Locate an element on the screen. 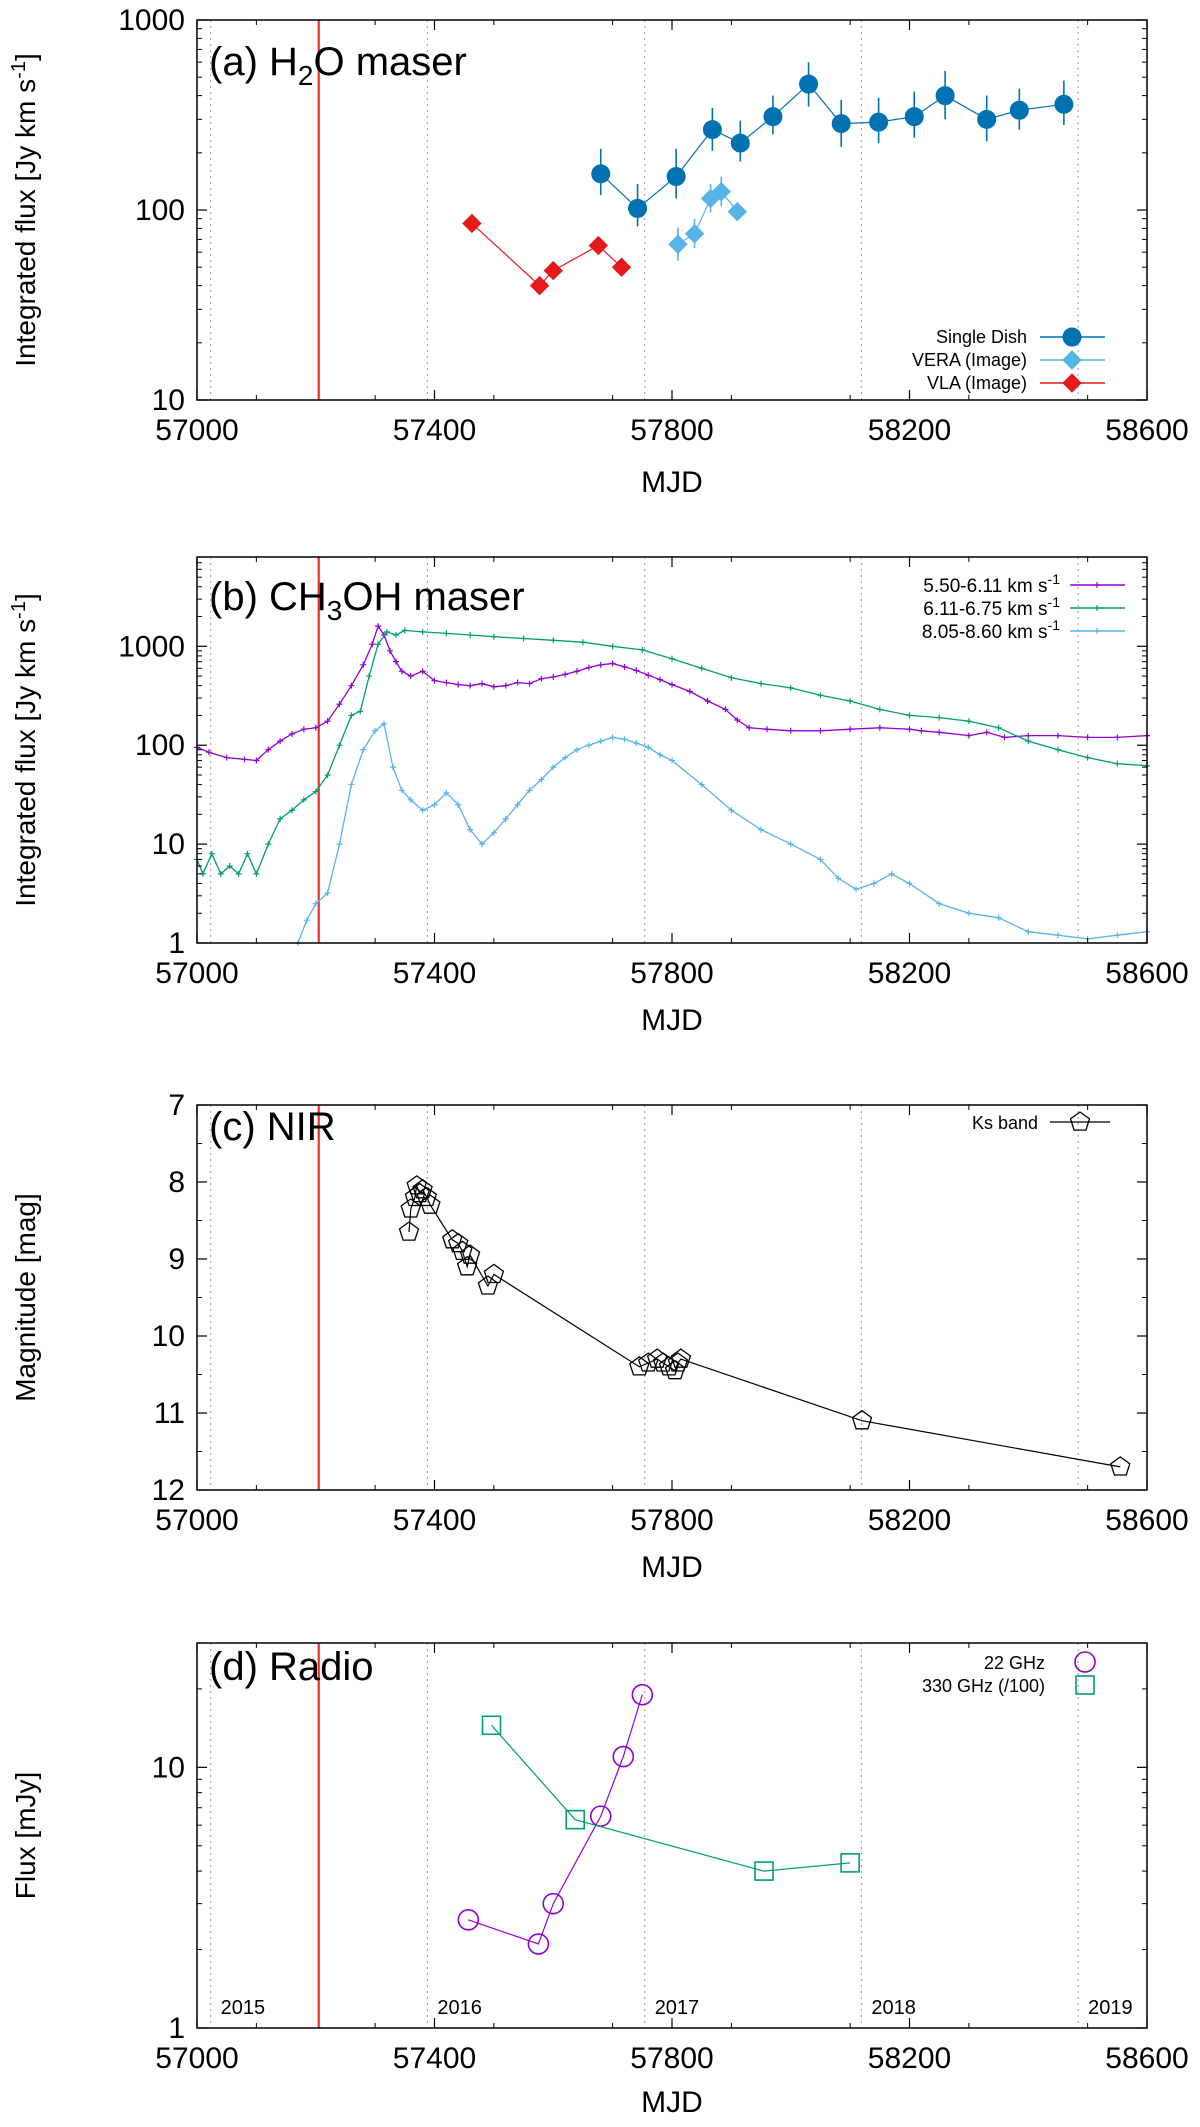 Image resolution: width=1200 pixels, height=2127 pixels. x-tick-label: 58200 is located at coordinates (909, 2058).